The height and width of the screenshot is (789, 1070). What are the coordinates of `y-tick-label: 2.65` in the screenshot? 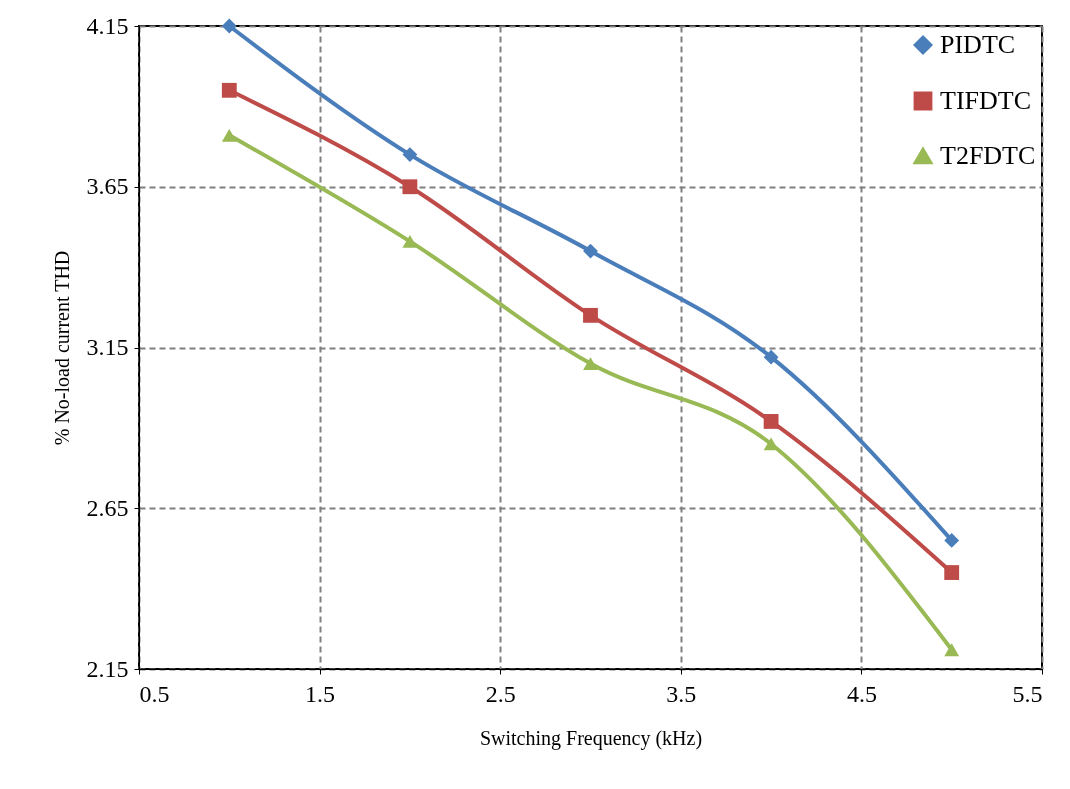 It's located at (107, 507).